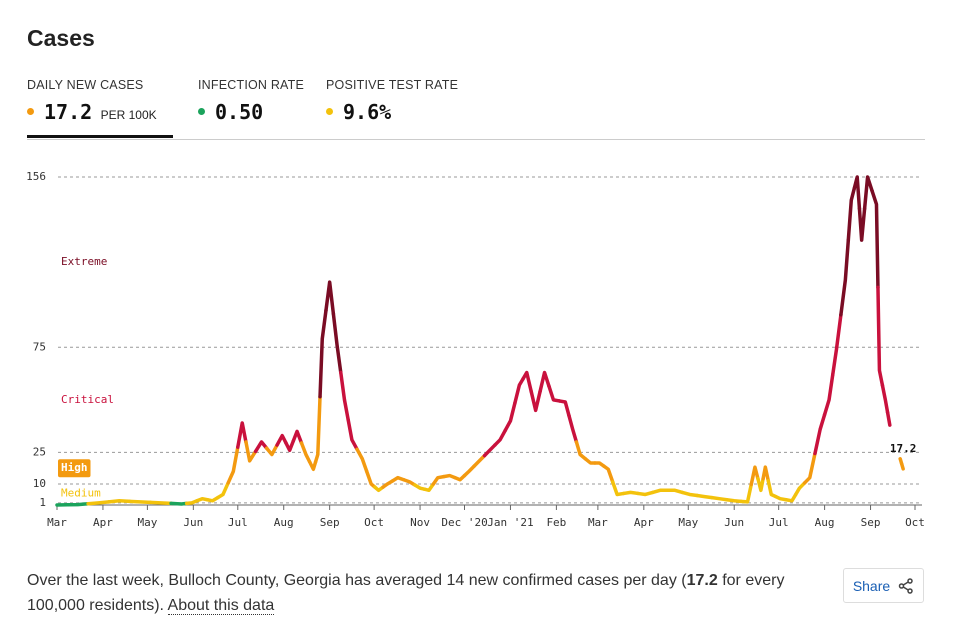  I want to click on level-label: High, so click(74, 467).